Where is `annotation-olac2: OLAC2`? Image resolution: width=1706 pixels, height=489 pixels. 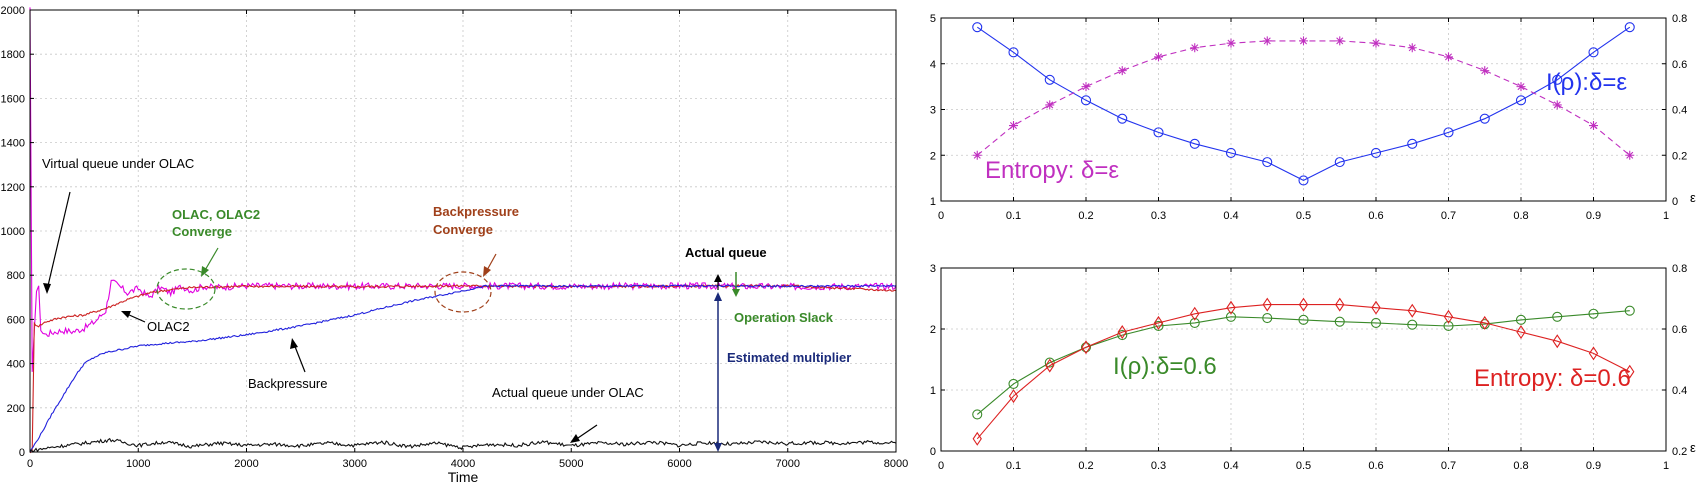
annotation-olac2: OLAC2 is located at coordinates (168, 326).